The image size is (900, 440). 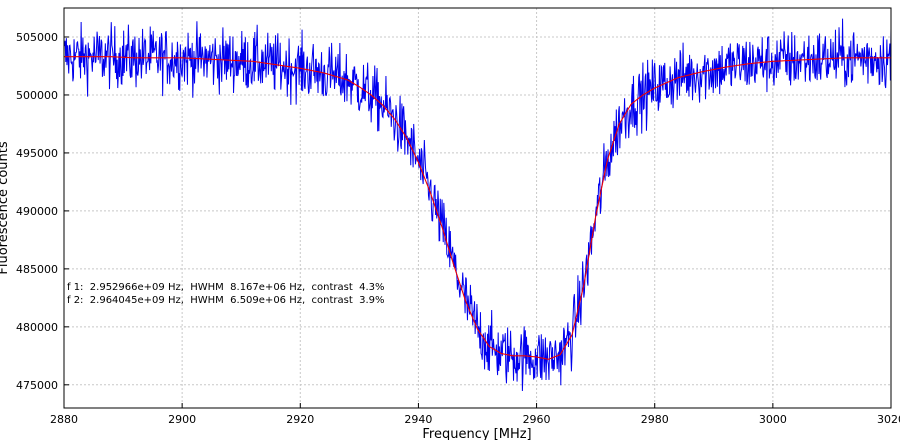 I want to click on y-tick-label: 475000, so click(x=37, y=385).